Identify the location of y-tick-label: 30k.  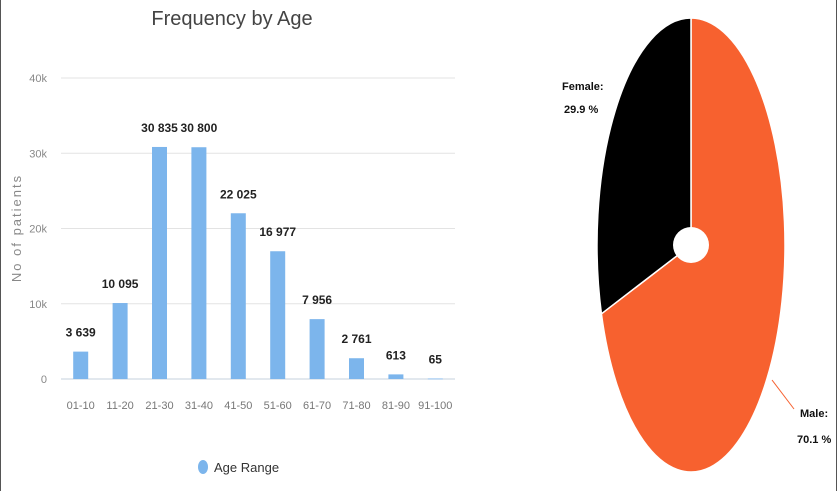
(38, 154).